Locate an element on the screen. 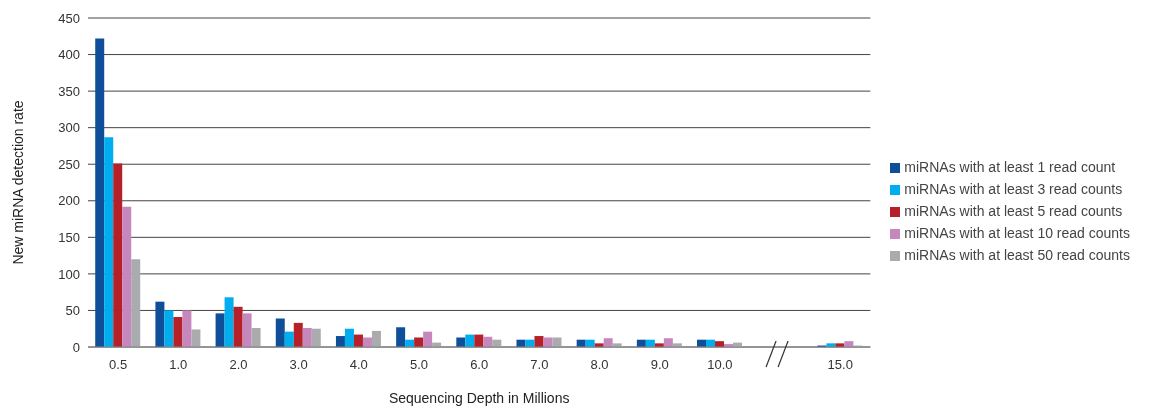 Image resolution: width=1153 pixels, height=419 pixels. legend-label: miRNAs with at least 5 read counts is located at coordinates (1013, 210).